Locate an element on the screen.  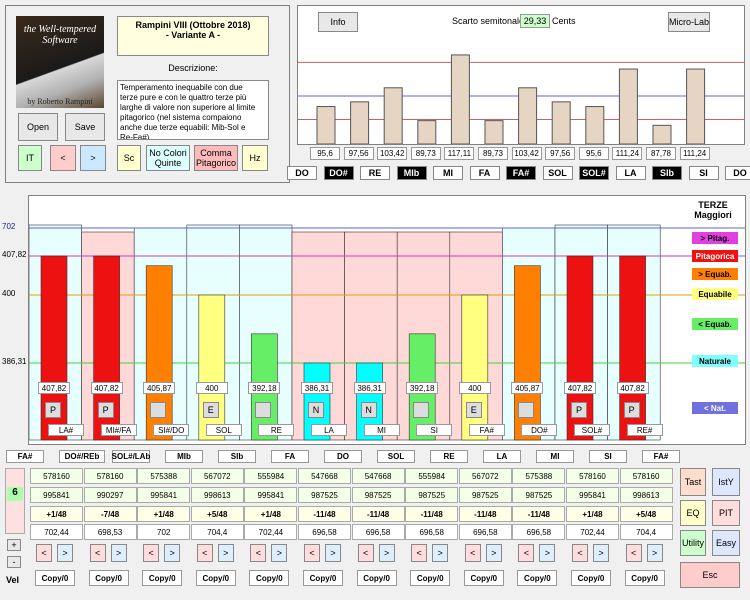
save-button: Save is located at coordinates (85, 127).